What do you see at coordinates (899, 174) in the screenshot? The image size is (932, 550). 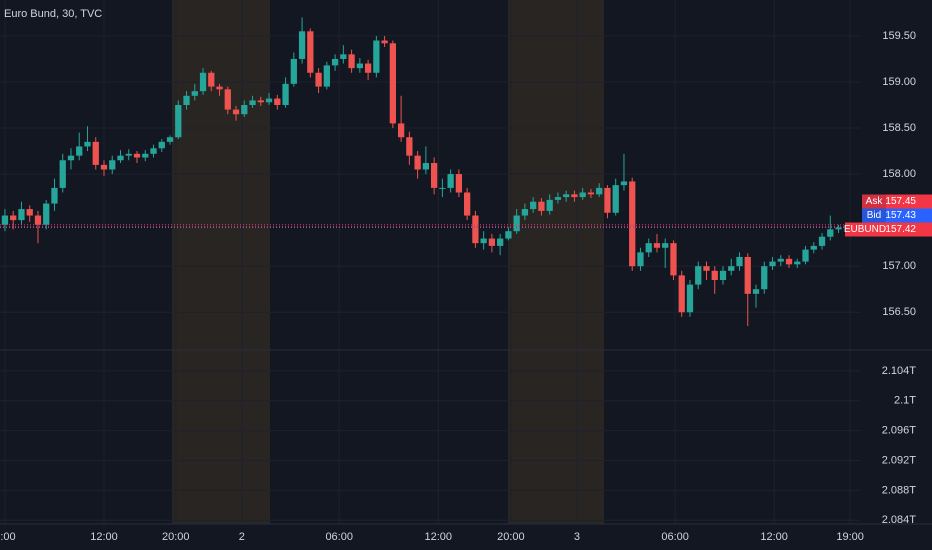 I see `y-tick-label: 158.00` at bounding box center [899, 174].